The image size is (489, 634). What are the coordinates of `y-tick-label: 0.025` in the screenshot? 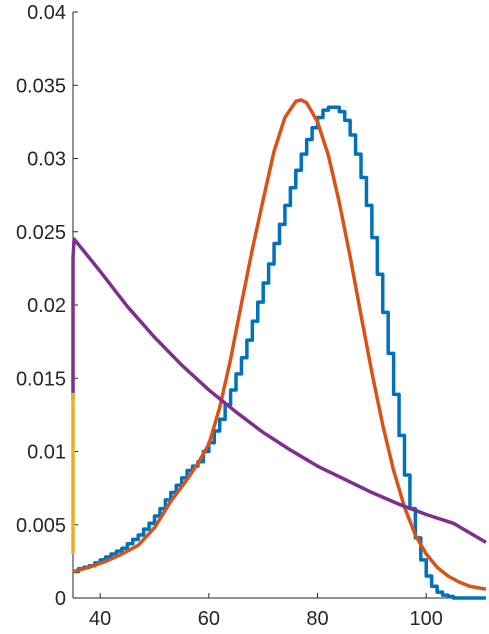 It's located at (41, 233).